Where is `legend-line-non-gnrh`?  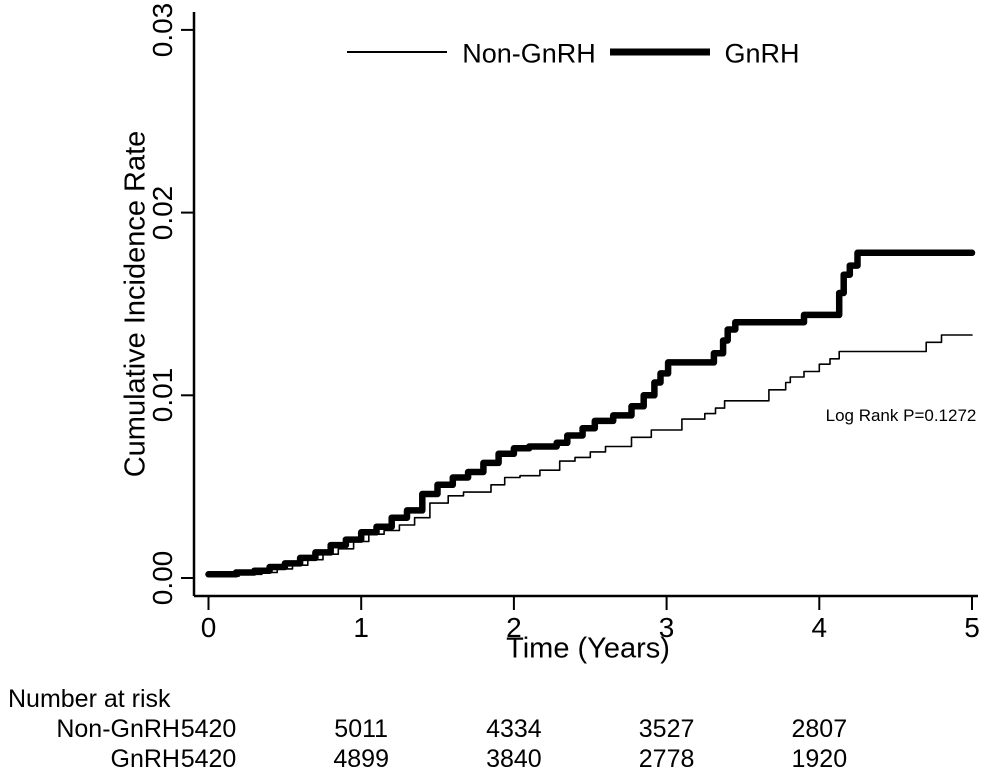
legend-line-non-gnrh is located at coordinates (397, 52).